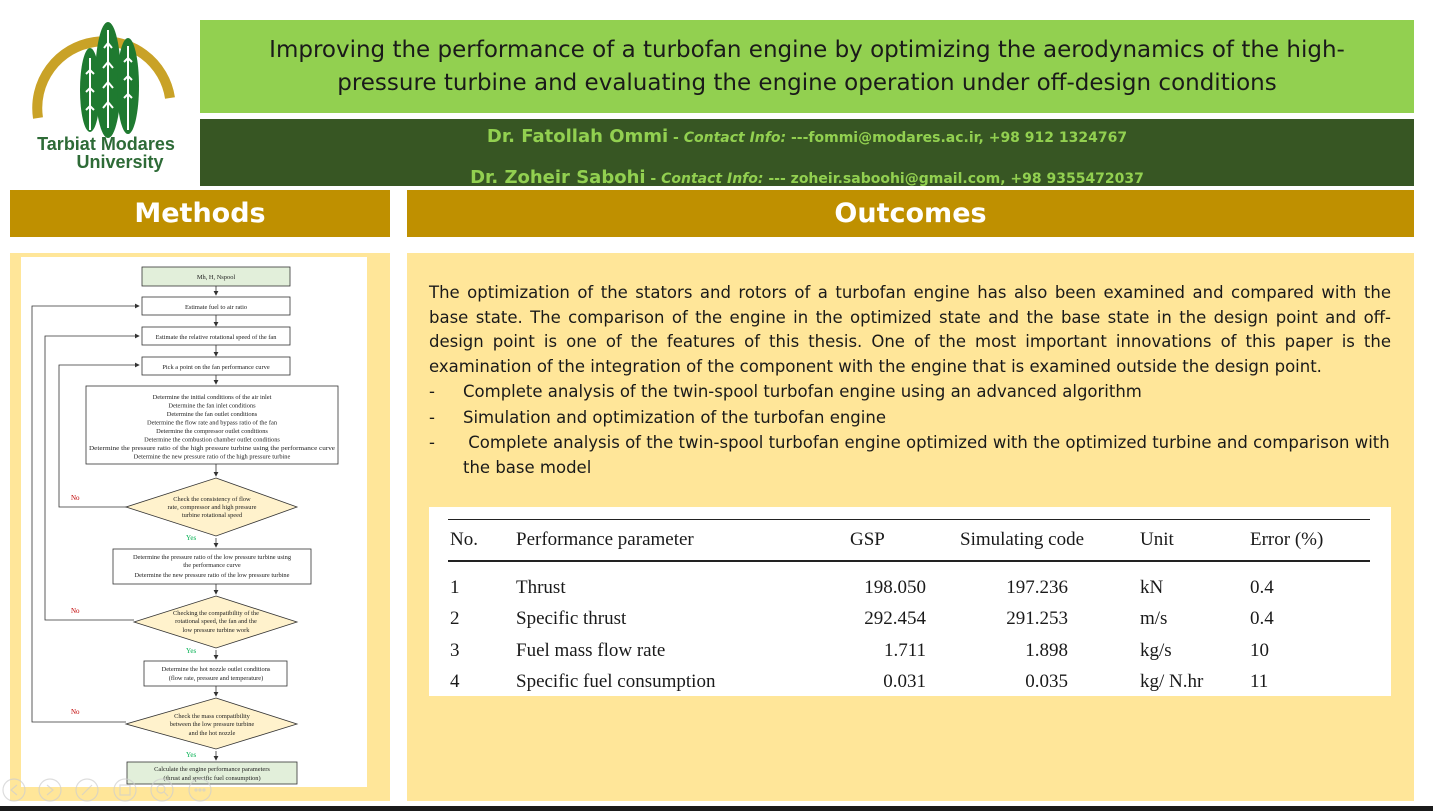 The image size is (1433, 811). I want to click on university-logo: Tarbiat Modares University, so click(106, 98).